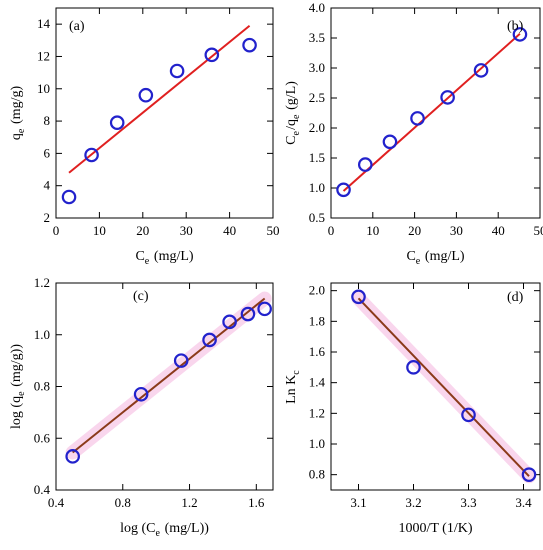 This screenshot has height=550, width=543. What do you see at coordinates (189, 502) in the screenshot?
I see `x-tick-label: 1.2` at bounding box center [189, 502].